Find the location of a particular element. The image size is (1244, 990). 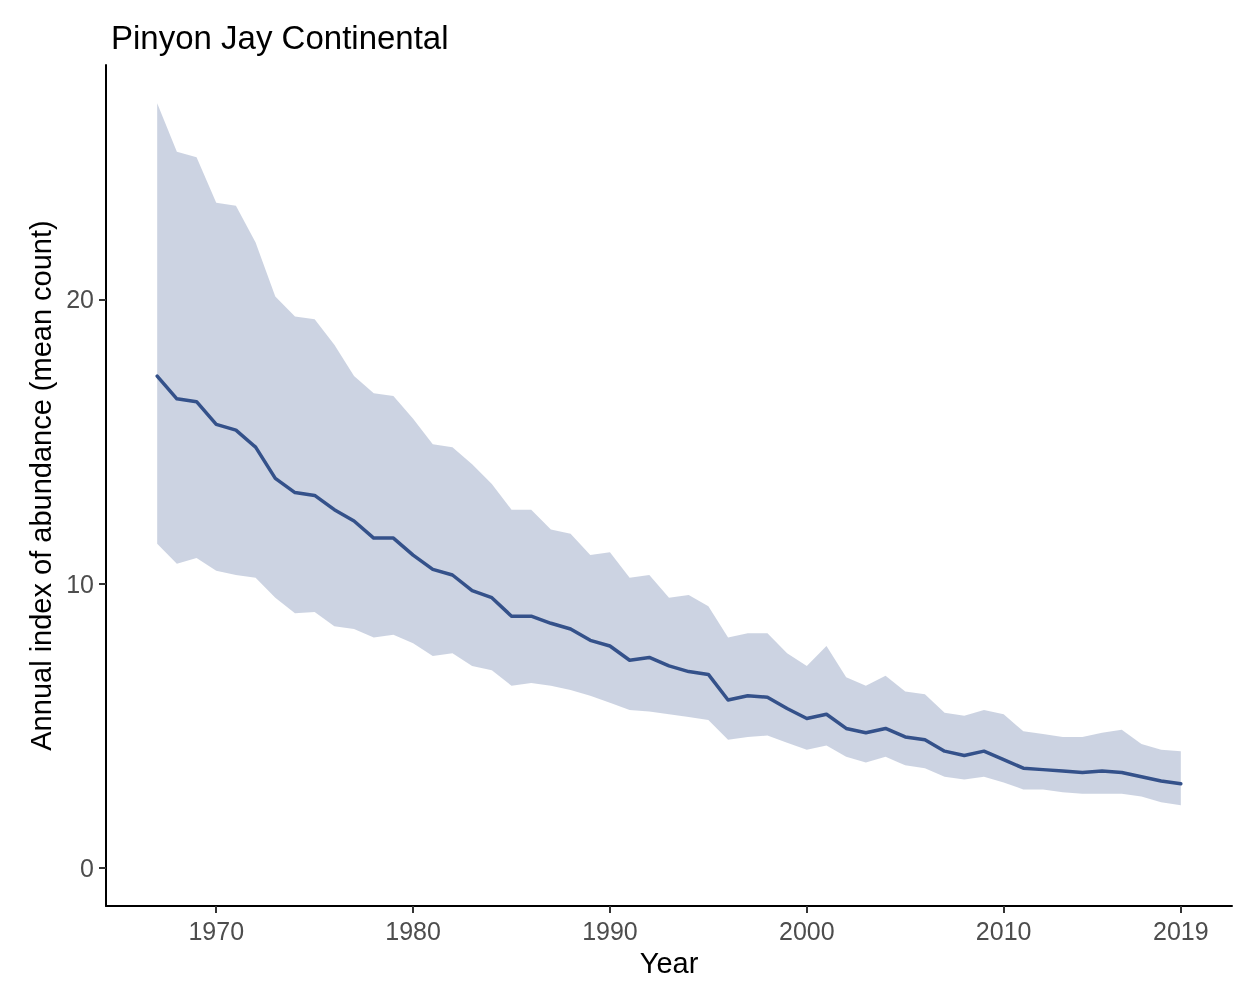

y-tick-label: 20 is located at coordinates (80, 299).